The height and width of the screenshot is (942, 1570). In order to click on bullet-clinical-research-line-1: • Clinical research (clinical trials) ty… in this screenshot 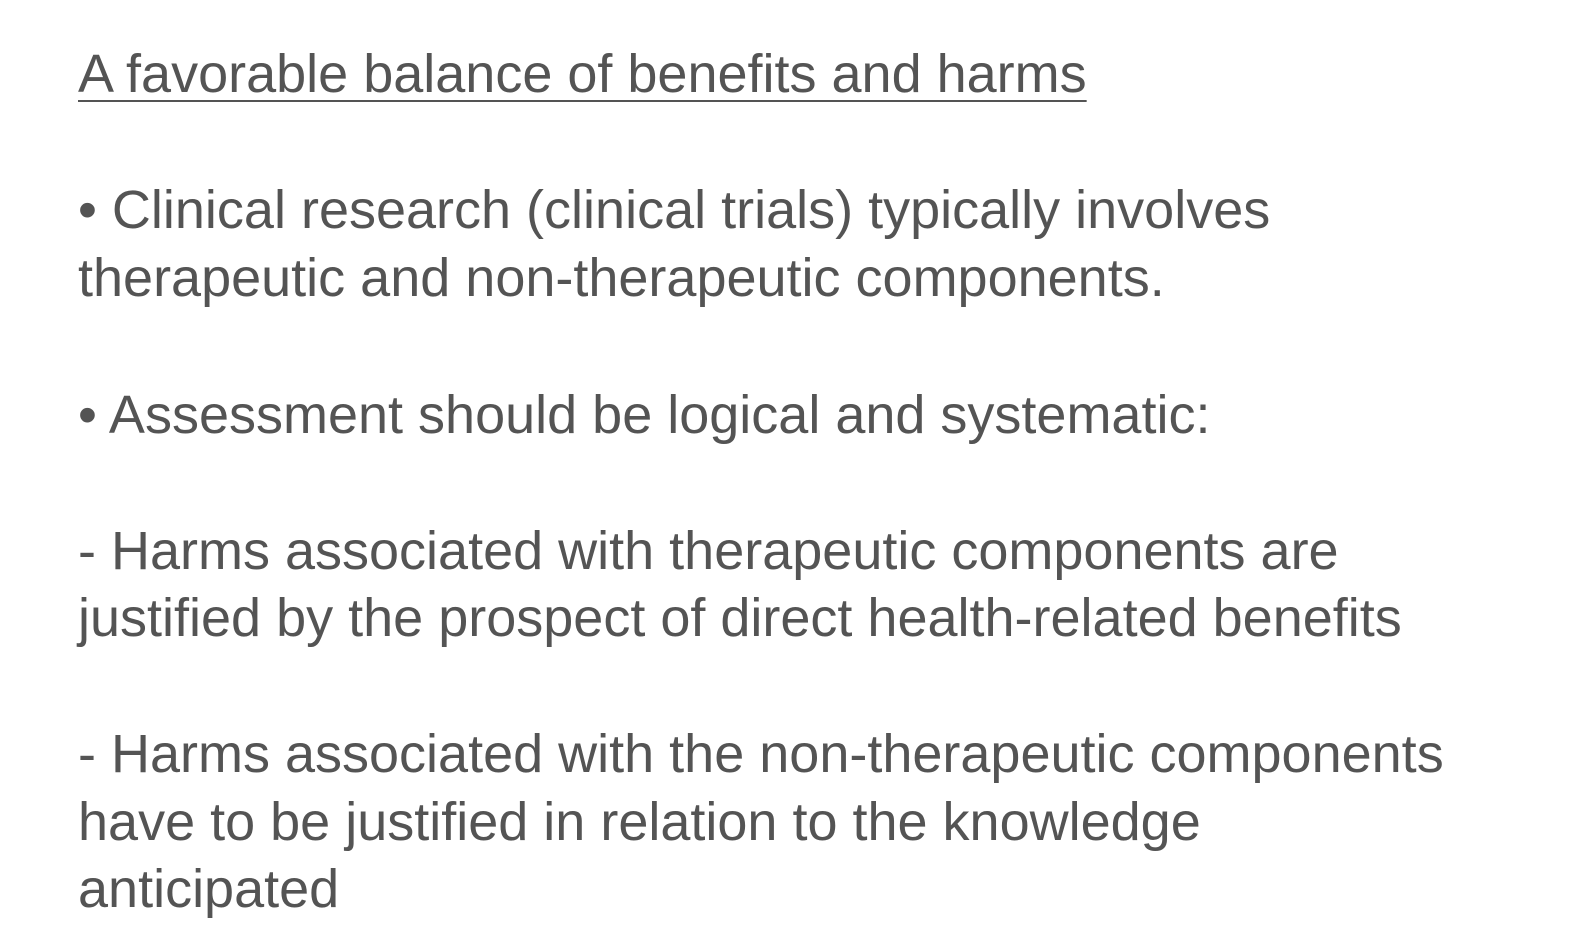, I will do `click(674, 210)`.